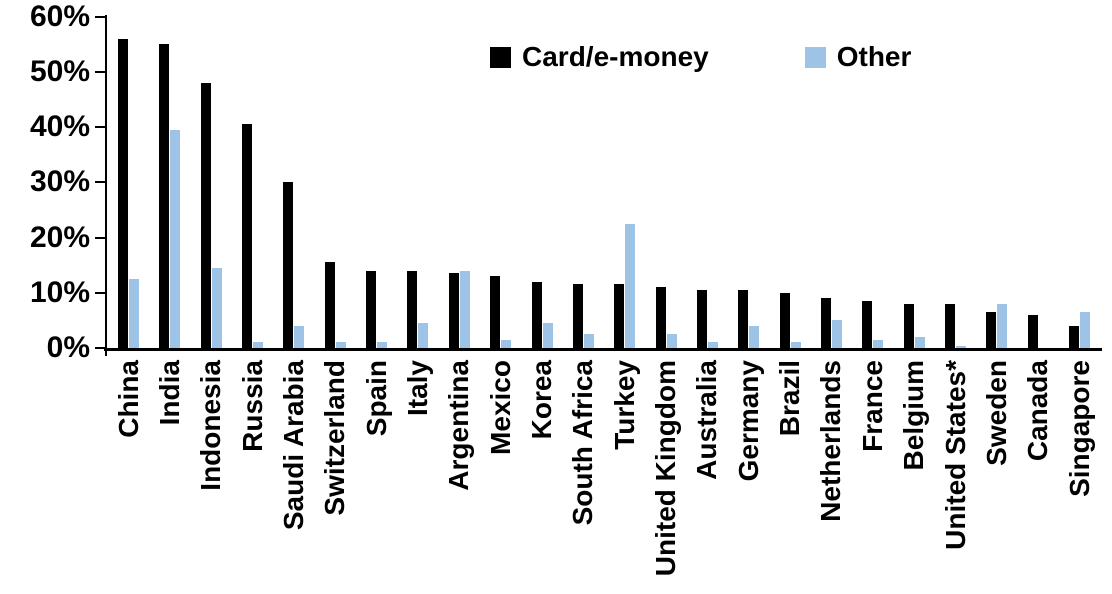 This screenshot has height=594, width=1112. What do you see at coordinates (500, 57) in the screenshot?
I see `card-e-money-swatch-icon` at bounding box center [500, 57].